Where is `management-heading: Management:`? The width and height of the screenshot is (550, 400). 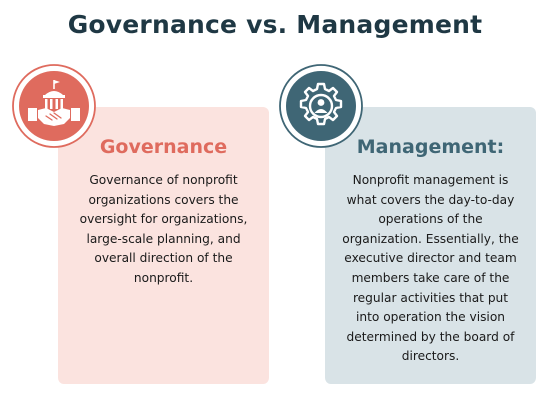 management-heading: Management: is located at coordinates (430, 147).